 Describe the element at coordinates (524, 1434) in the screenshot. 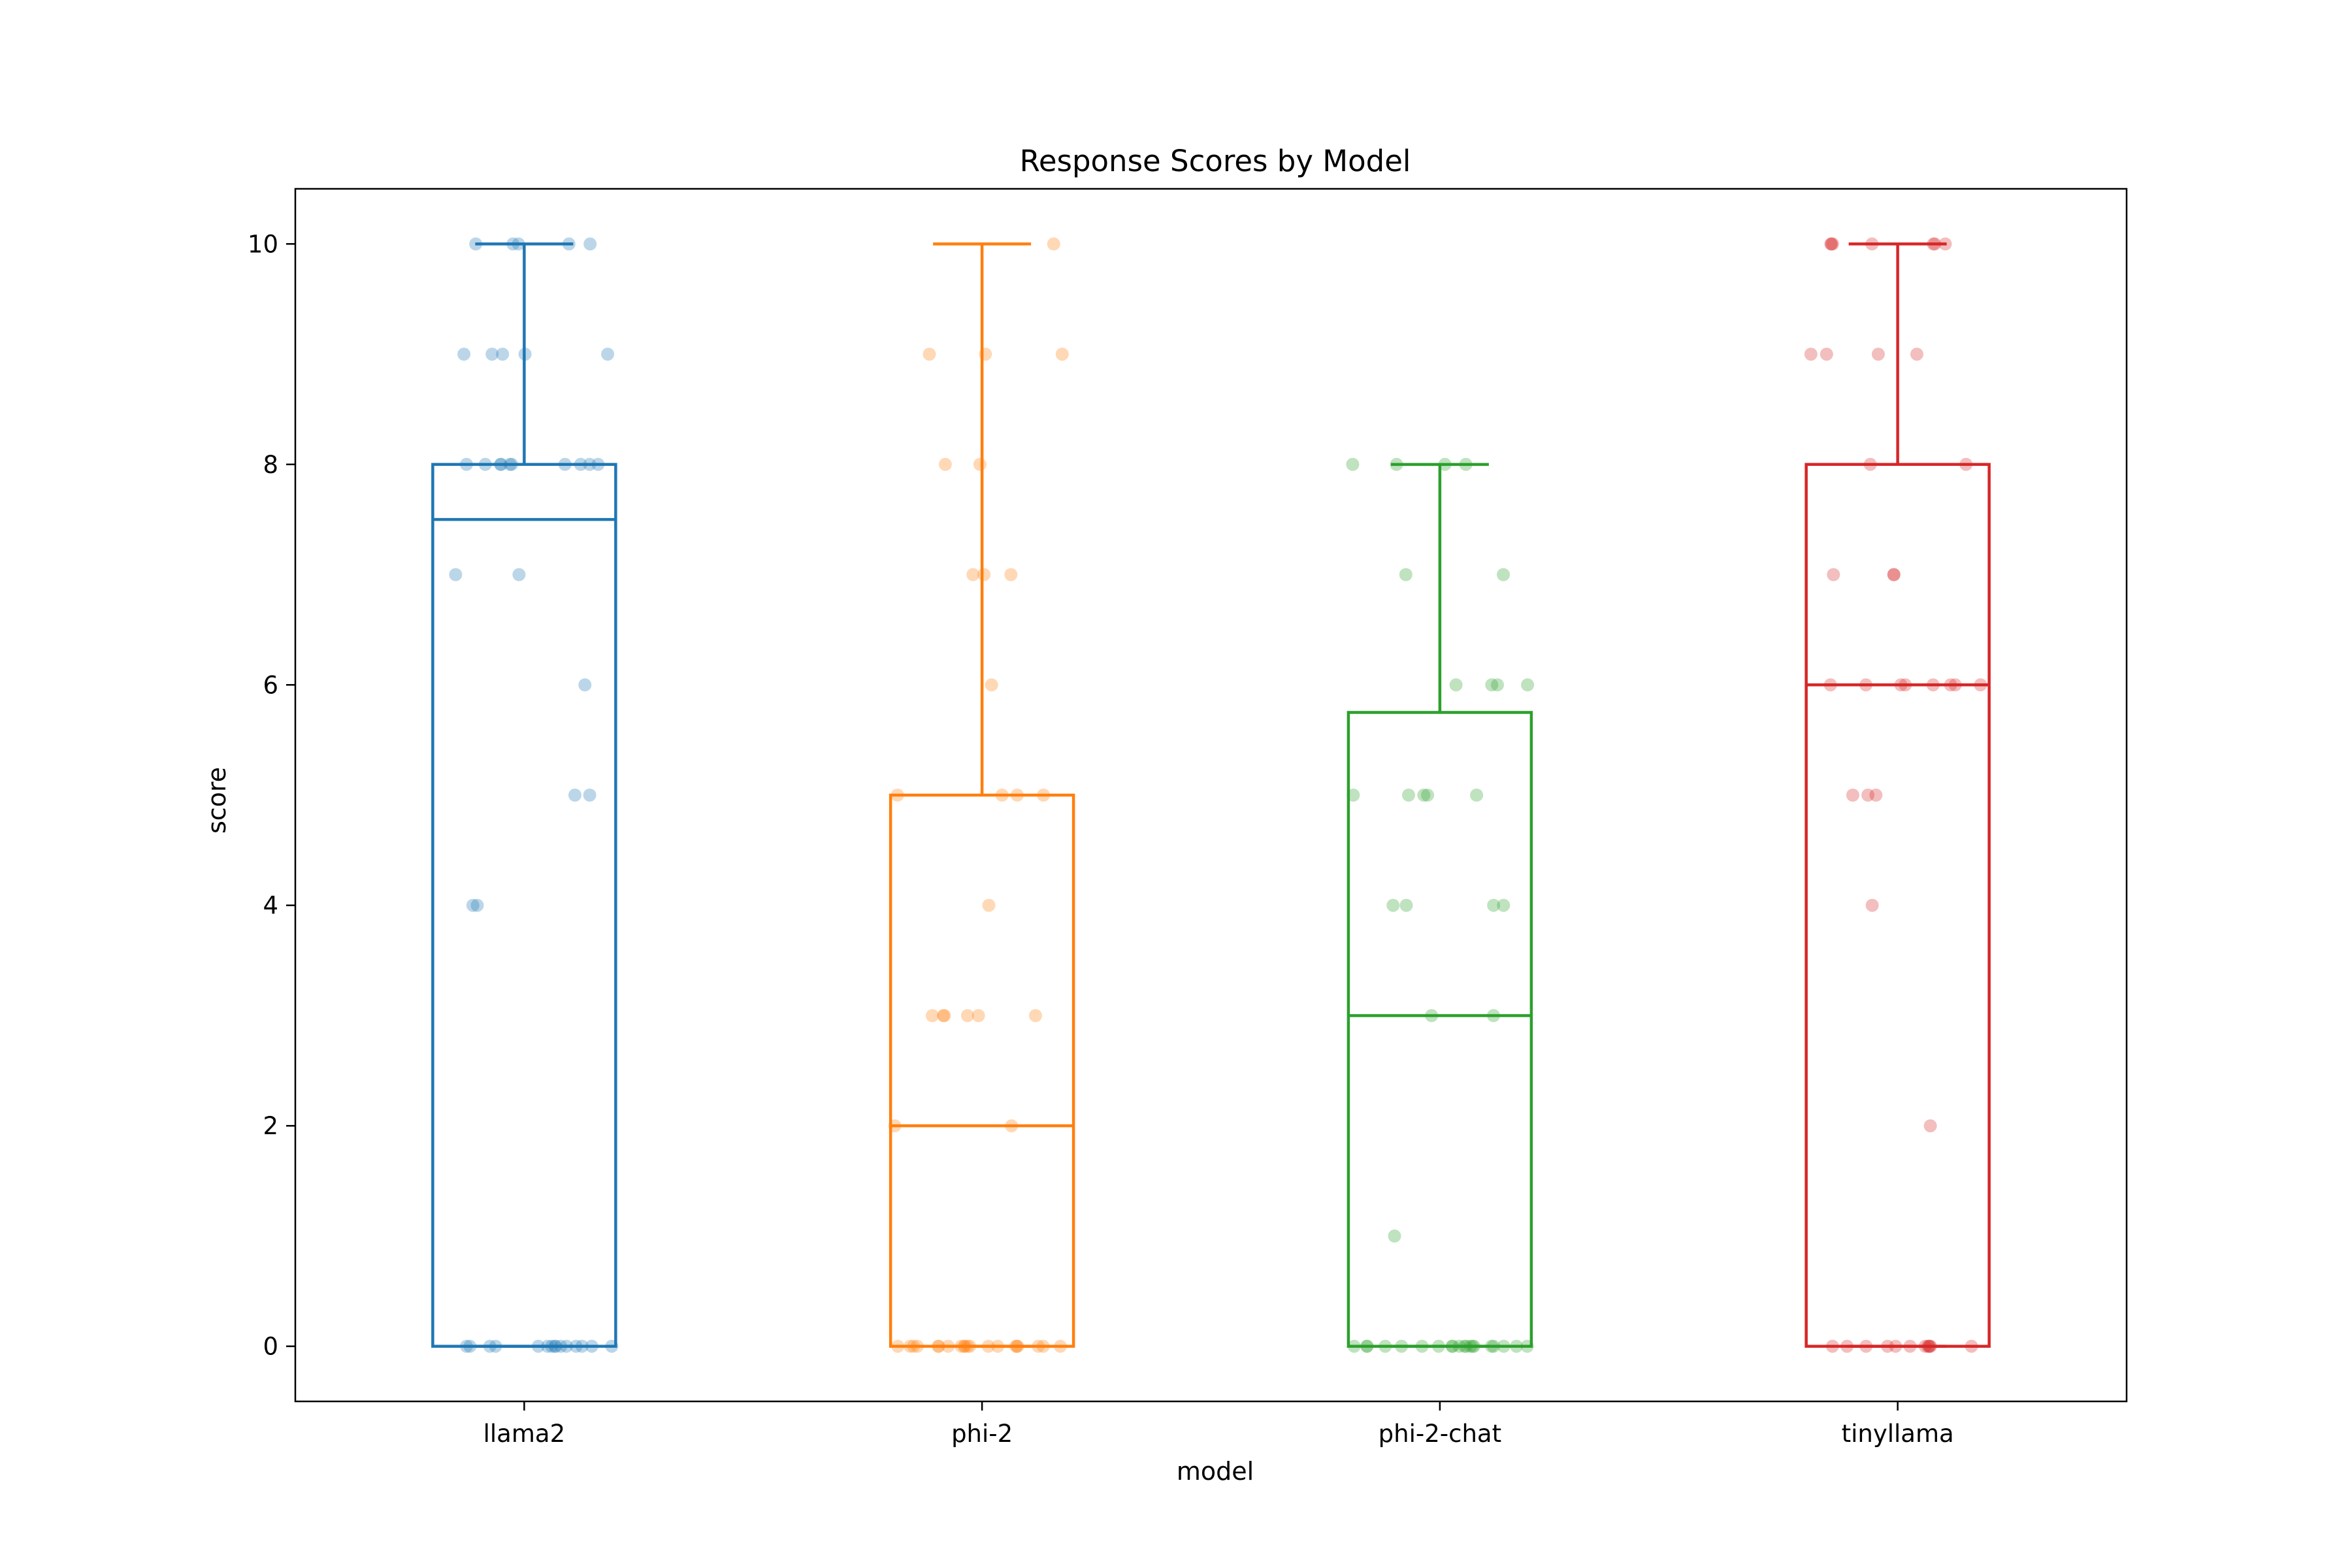

I see `x-tick-label-llama2: llama2` at that location.